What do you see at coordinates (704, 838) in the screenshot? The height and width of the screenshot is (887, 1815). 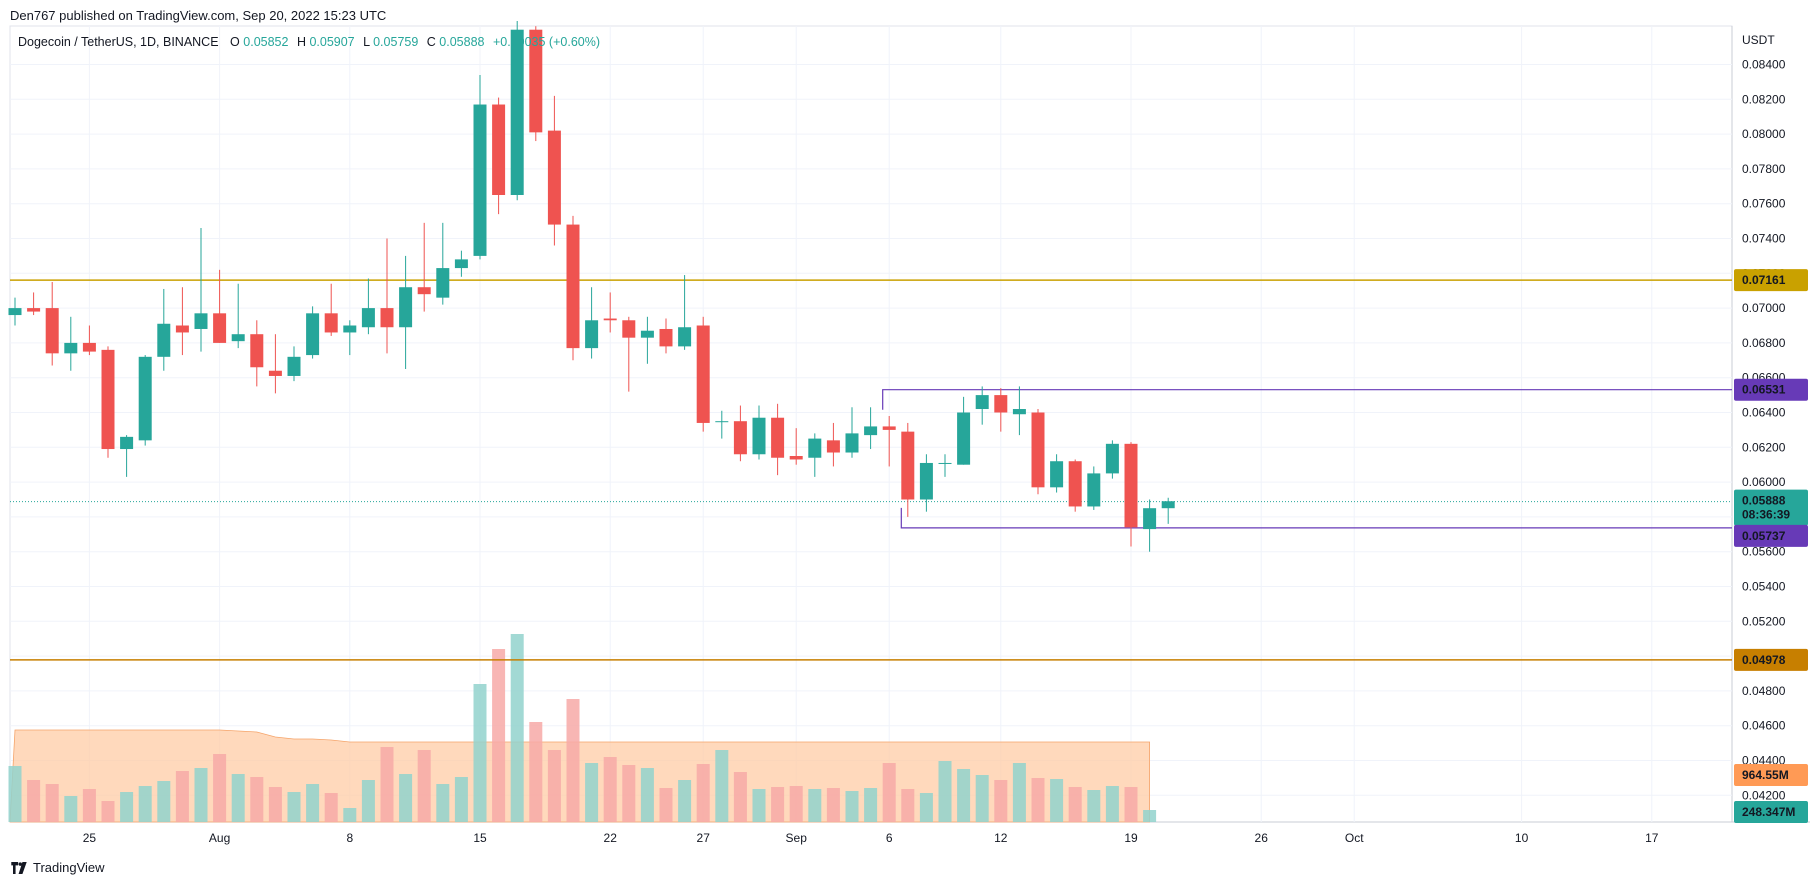 I see `time-tick-label: 27` at bounding box center [704, 838].